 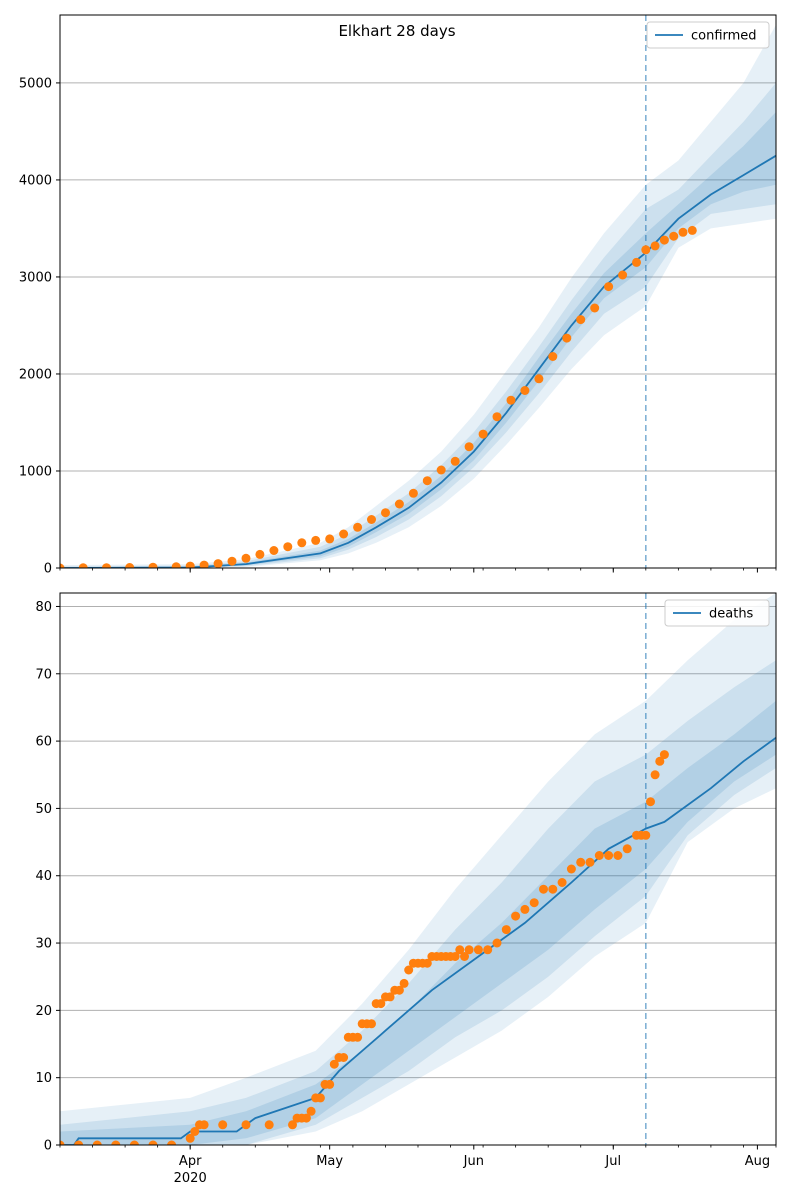 I want to click on y-tick-label: 80, so click(x=43, y=607).